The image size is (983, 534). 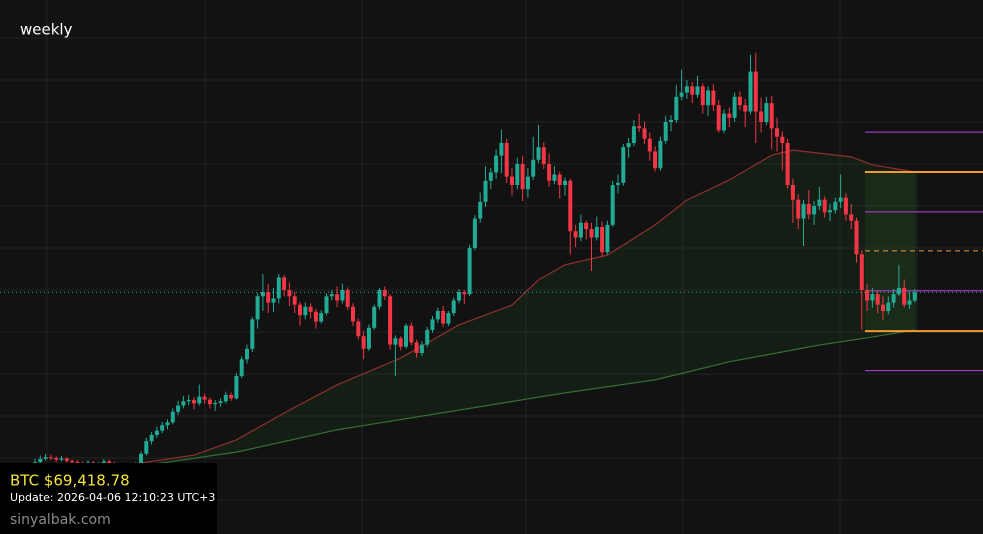 What do you see at coordinates (46, 30) in the screenshot?
I see `chart-title: weekly` at bounding box center [46, 30].